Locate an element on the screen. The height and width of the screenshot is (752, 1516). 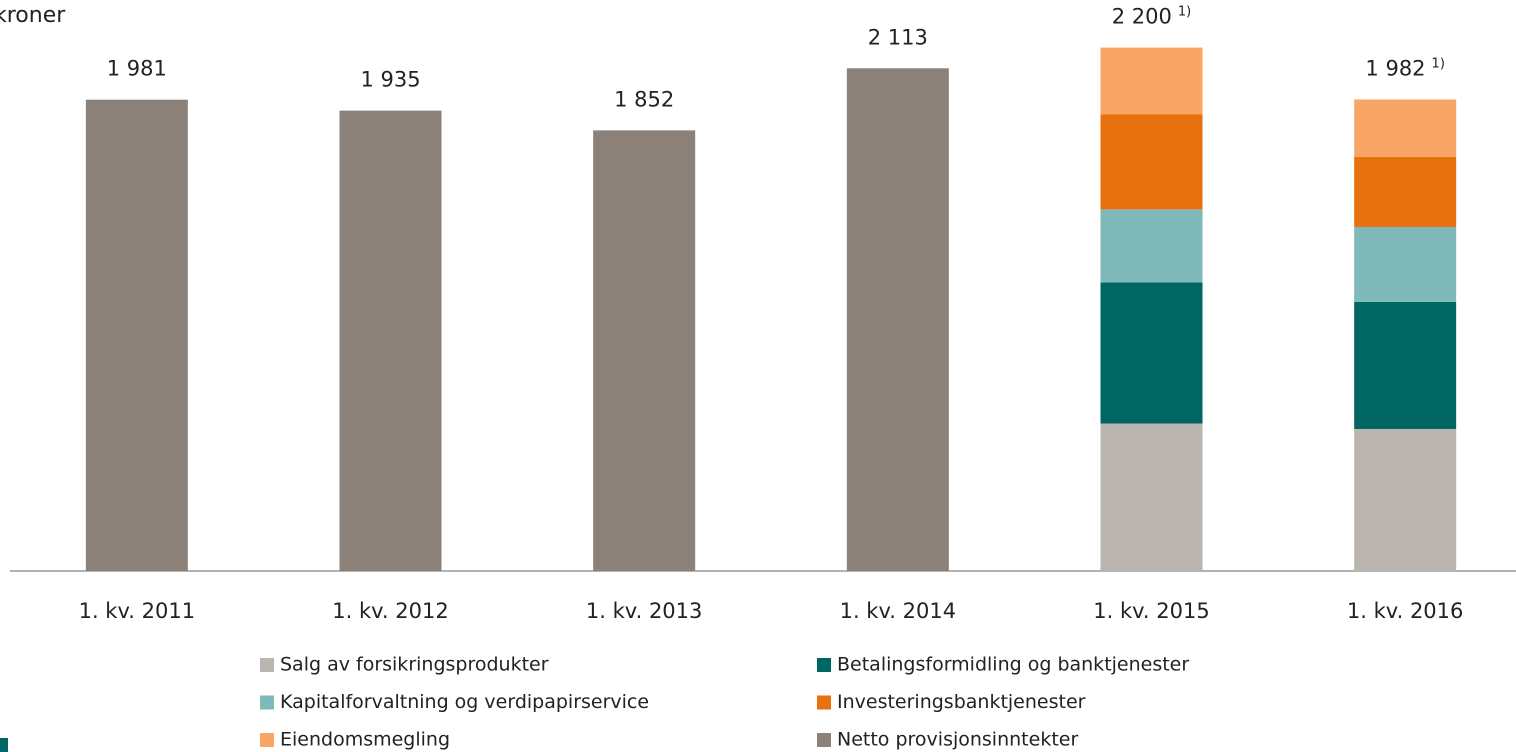
legend-label: Kapitalforvaltning og verdipapirservice is located at coordinates (464, 702).